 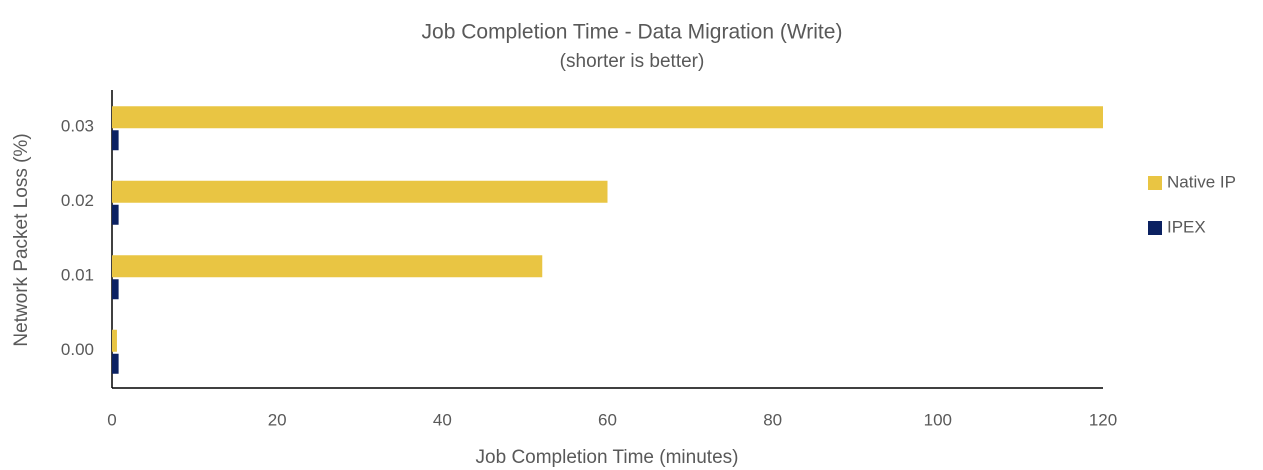 I want to click on x-tick-label: 80, so click(x=772, y=419).